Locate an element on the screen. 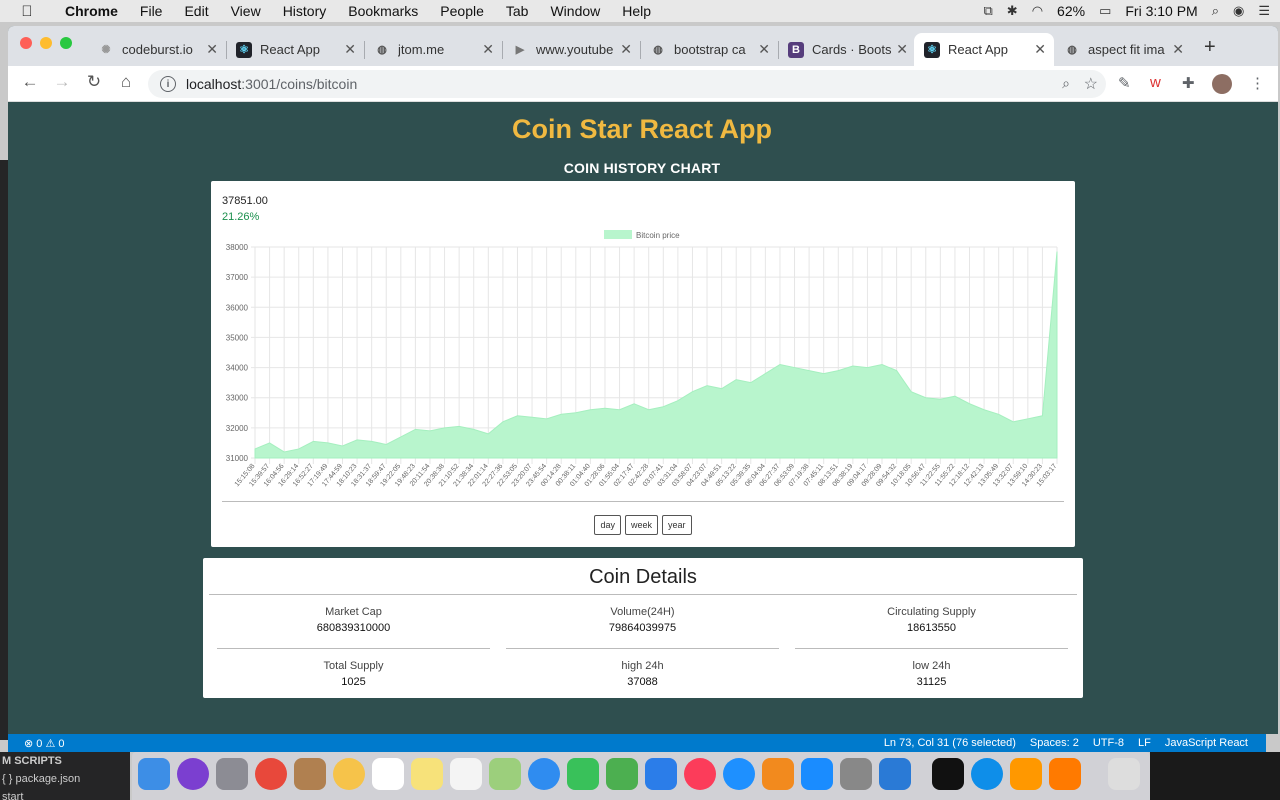 The width and height of the screenshot is (1280, 800). notes-icon is located at coordinates (427, 774).